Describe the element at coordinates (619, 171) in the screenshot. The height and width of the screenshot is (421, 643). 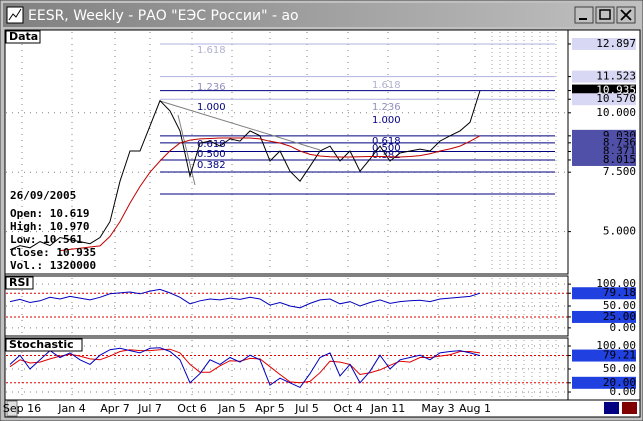
I see `y-tick-label: 7.500` at that location.